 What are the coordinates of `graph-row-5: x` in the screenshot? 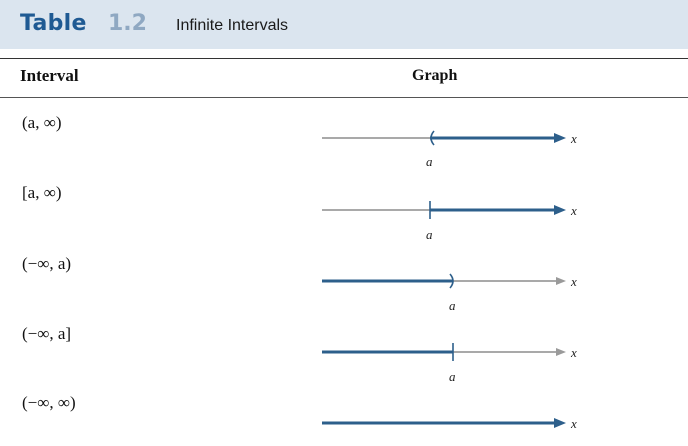 It's located at (449, 423).